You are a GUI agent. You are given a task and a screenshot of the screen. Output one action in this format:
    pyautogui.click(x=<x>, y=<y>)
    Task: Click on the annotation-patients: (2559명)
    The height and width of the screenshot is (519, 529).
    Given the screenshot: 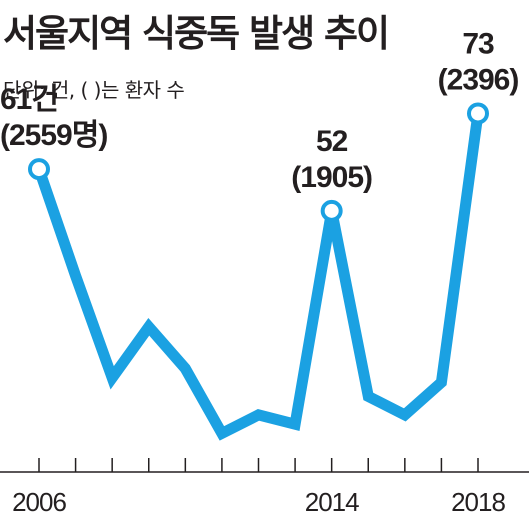 What is the action you would take?
    pyautogui.click(x=53, y=135)
    